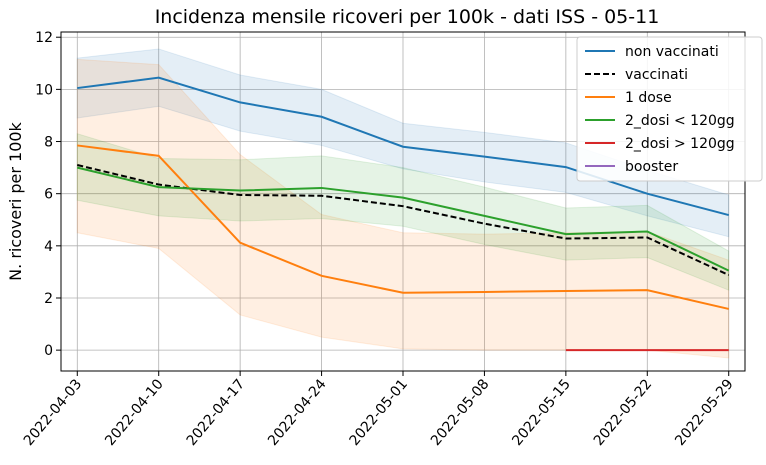  I want to click on y-tick-label: 12, so click(44, 38).